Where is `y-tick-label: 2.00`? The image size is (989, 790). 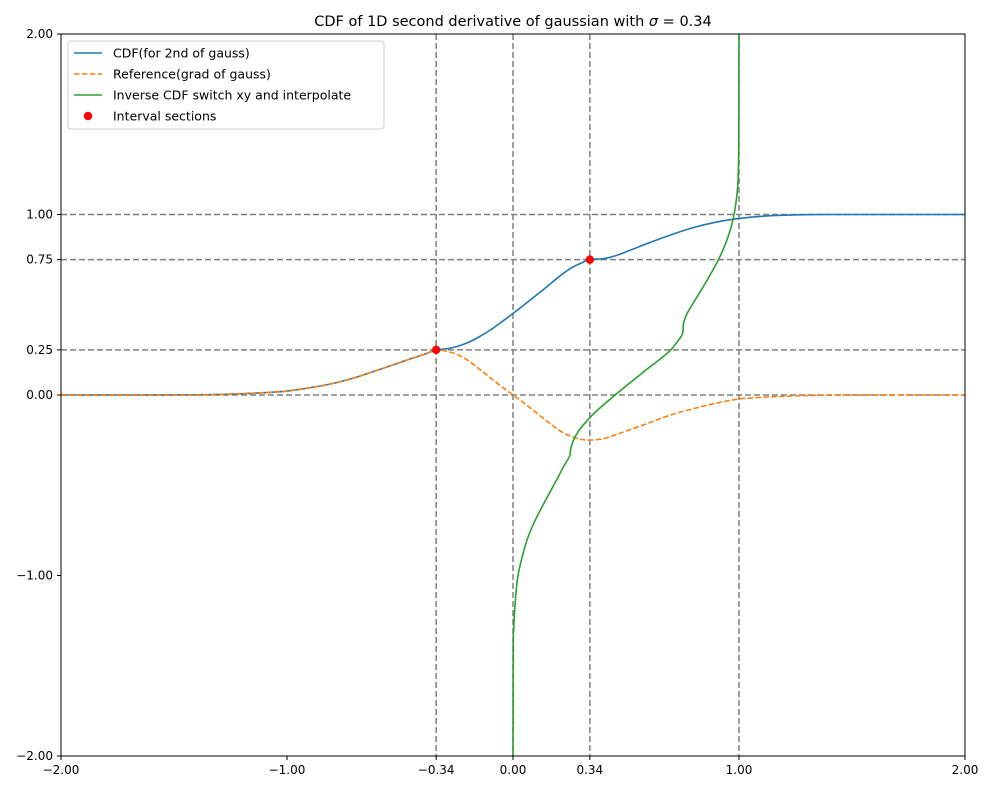
y-tick-label: 2.00 is located at coordinates (39, 34).